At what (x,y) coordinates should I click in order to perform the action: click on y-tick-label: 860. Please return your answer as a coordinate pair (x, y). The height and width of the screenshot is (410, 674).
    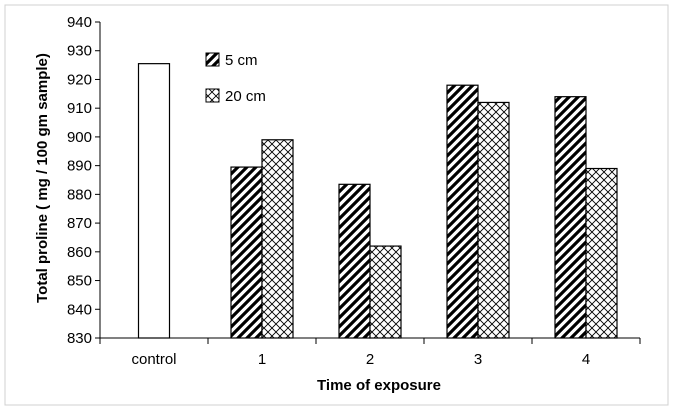
    Looking at the image, I should click on (79, 252).